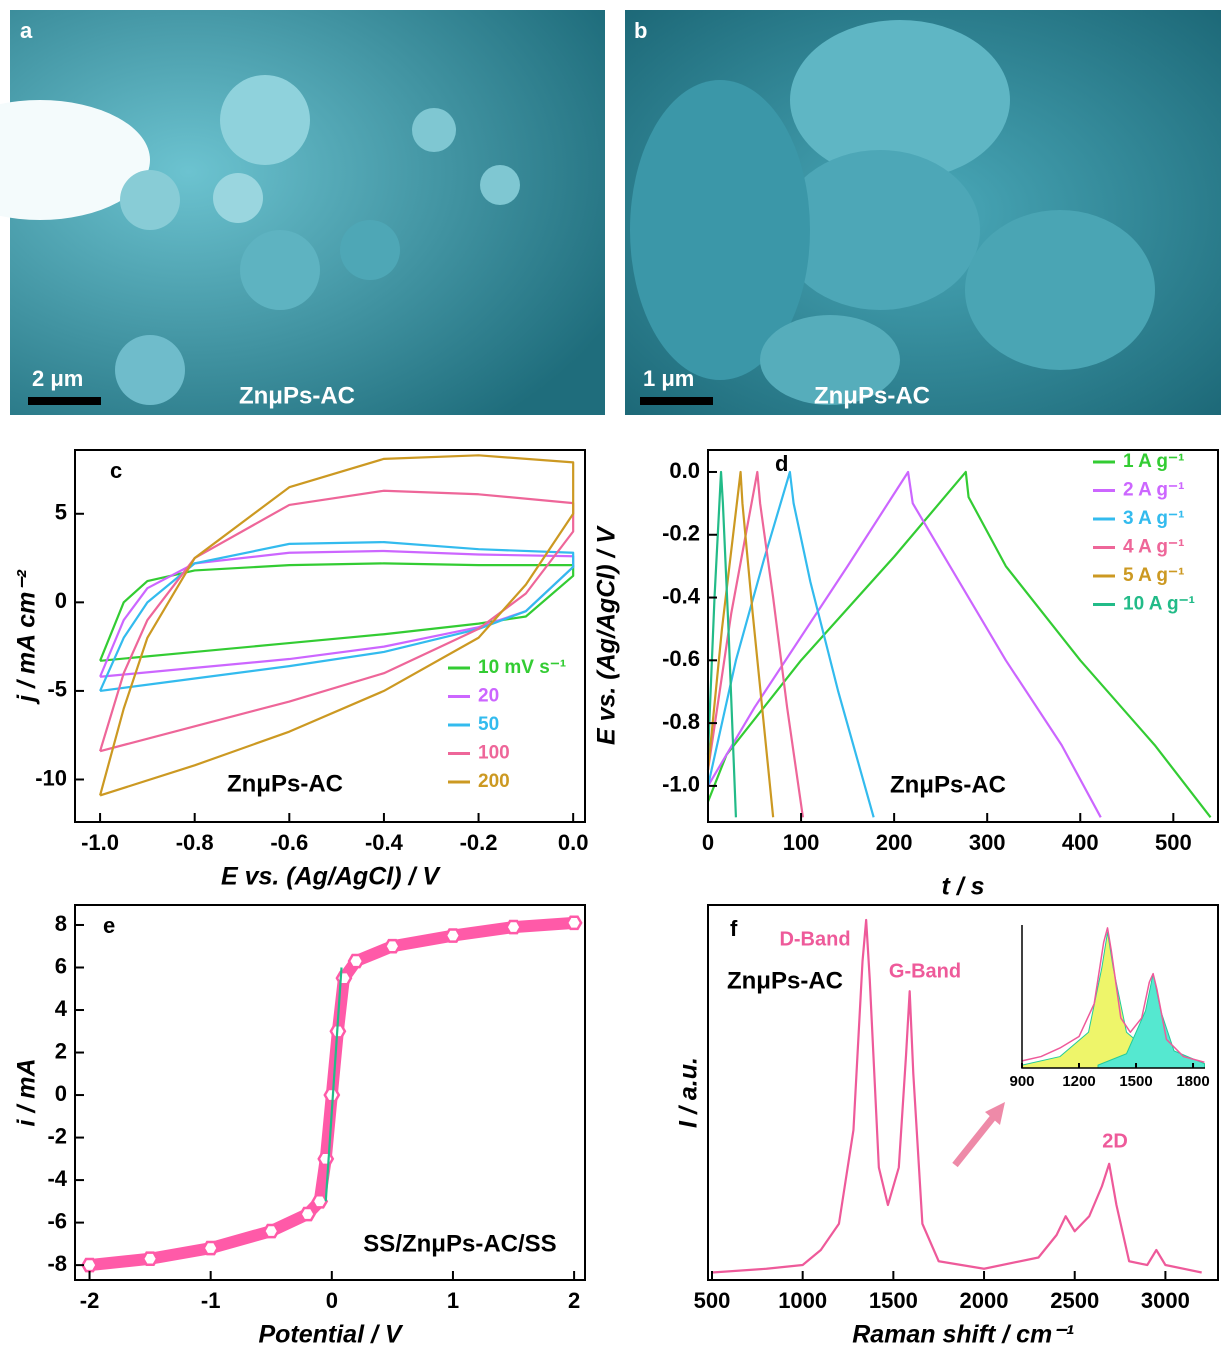 This screenshot has height=1357, width=1221. I want to click on panel-label: e, so click(109, 925).